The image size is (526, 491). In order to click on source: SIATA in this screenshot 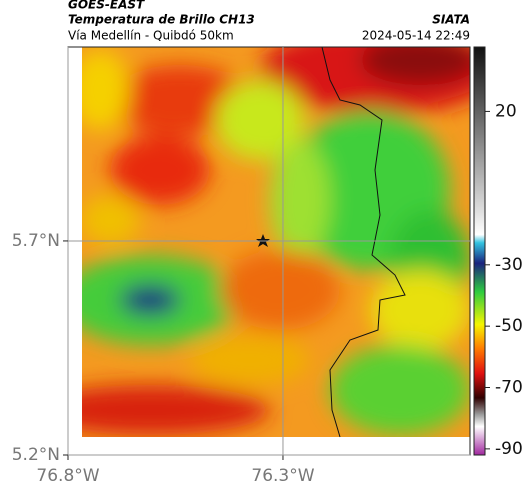, I will do `click(451, 20)`.